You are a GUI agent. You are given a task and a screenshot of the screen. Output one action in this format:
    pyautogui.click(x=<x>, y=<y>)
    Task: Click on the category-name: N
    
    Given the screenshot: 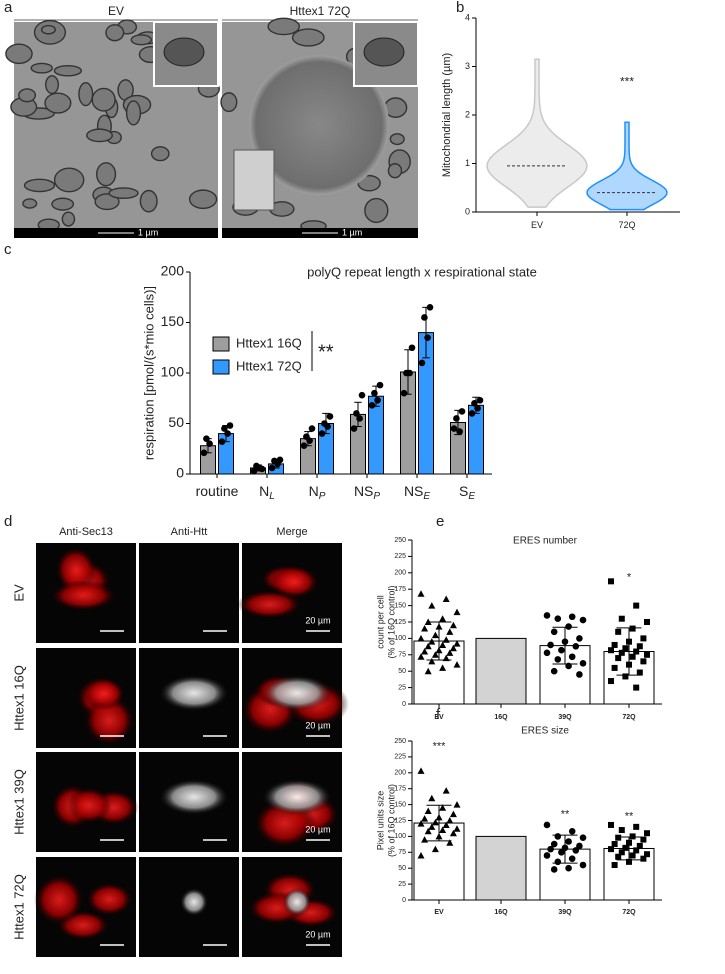 What is the action you would take?
    pyautogui.click(x=314, y=491)
    